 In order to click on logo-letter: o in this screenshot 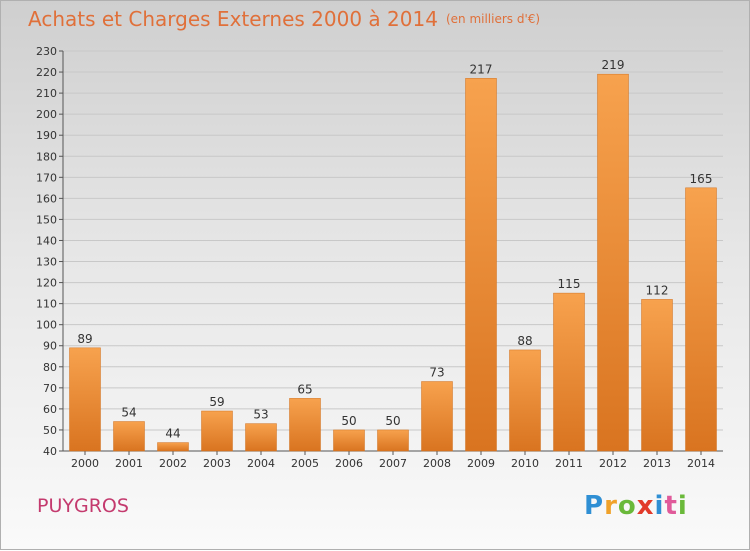, I will do `click(627, 506)`.